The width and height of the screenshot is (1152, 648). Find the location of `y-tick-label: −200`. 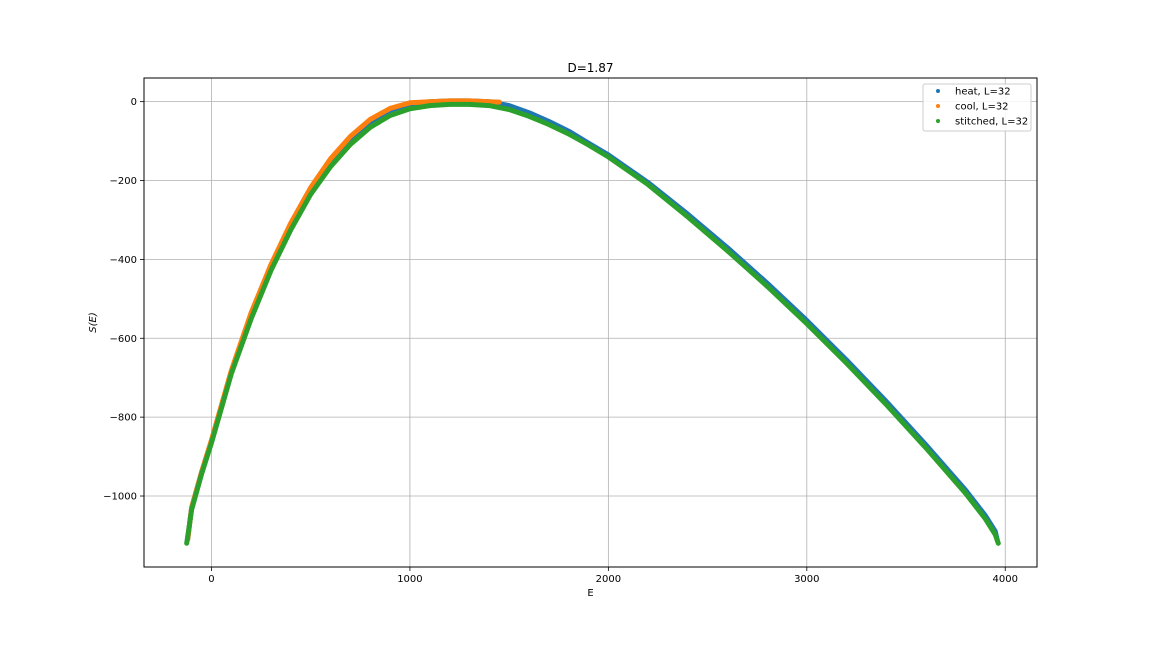

y-tick-label: −200 is located at coordinates (123, 181).